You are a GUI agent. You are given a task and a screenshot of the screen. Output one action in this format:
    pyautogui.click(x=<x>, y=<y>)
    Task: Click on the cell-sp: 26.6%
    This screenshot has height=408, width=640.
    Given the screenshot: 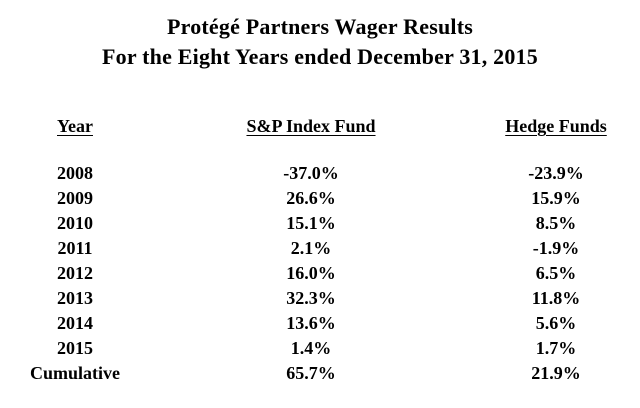 What is the action you would take?
    pyautogui.click(x=311, y=198)
    